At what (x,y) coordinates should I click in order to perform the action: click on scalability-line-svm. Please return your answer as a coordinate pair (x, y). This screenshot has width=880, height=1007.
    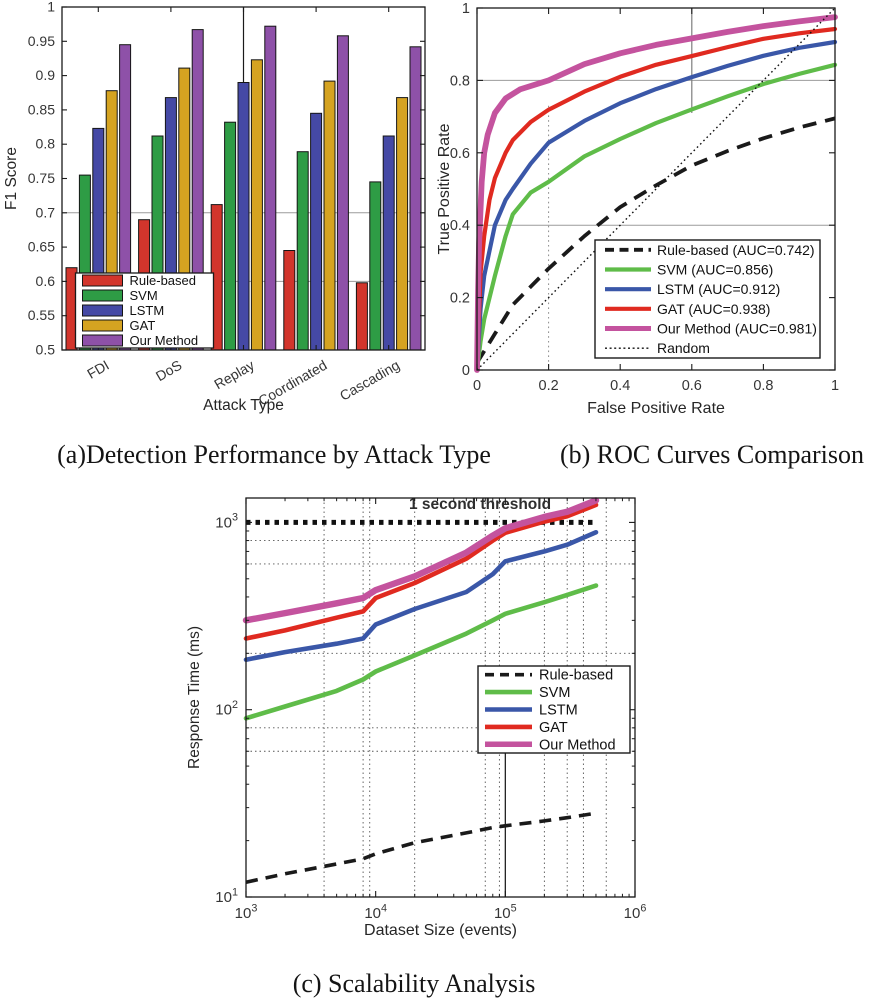
    Looking at the image, I should click on (421, 652).